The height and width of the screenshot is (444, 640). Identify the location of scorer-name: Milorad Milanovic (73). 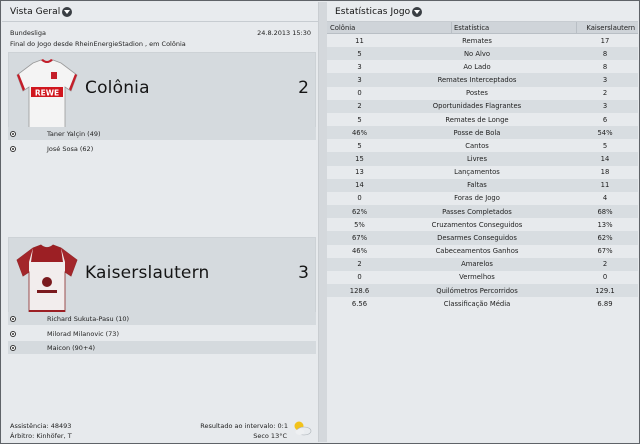
(83, 333).